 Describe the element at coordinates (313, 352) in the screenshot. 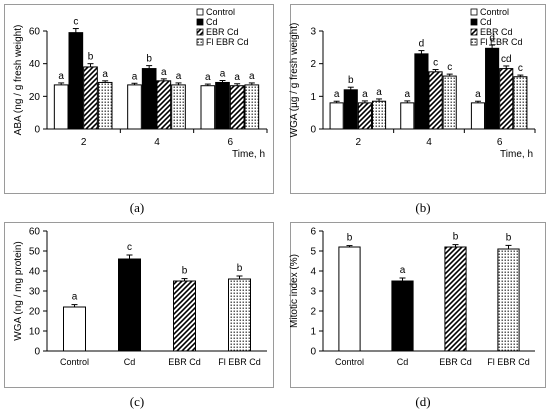

I see `y-tick-label-d: 0` at that location.